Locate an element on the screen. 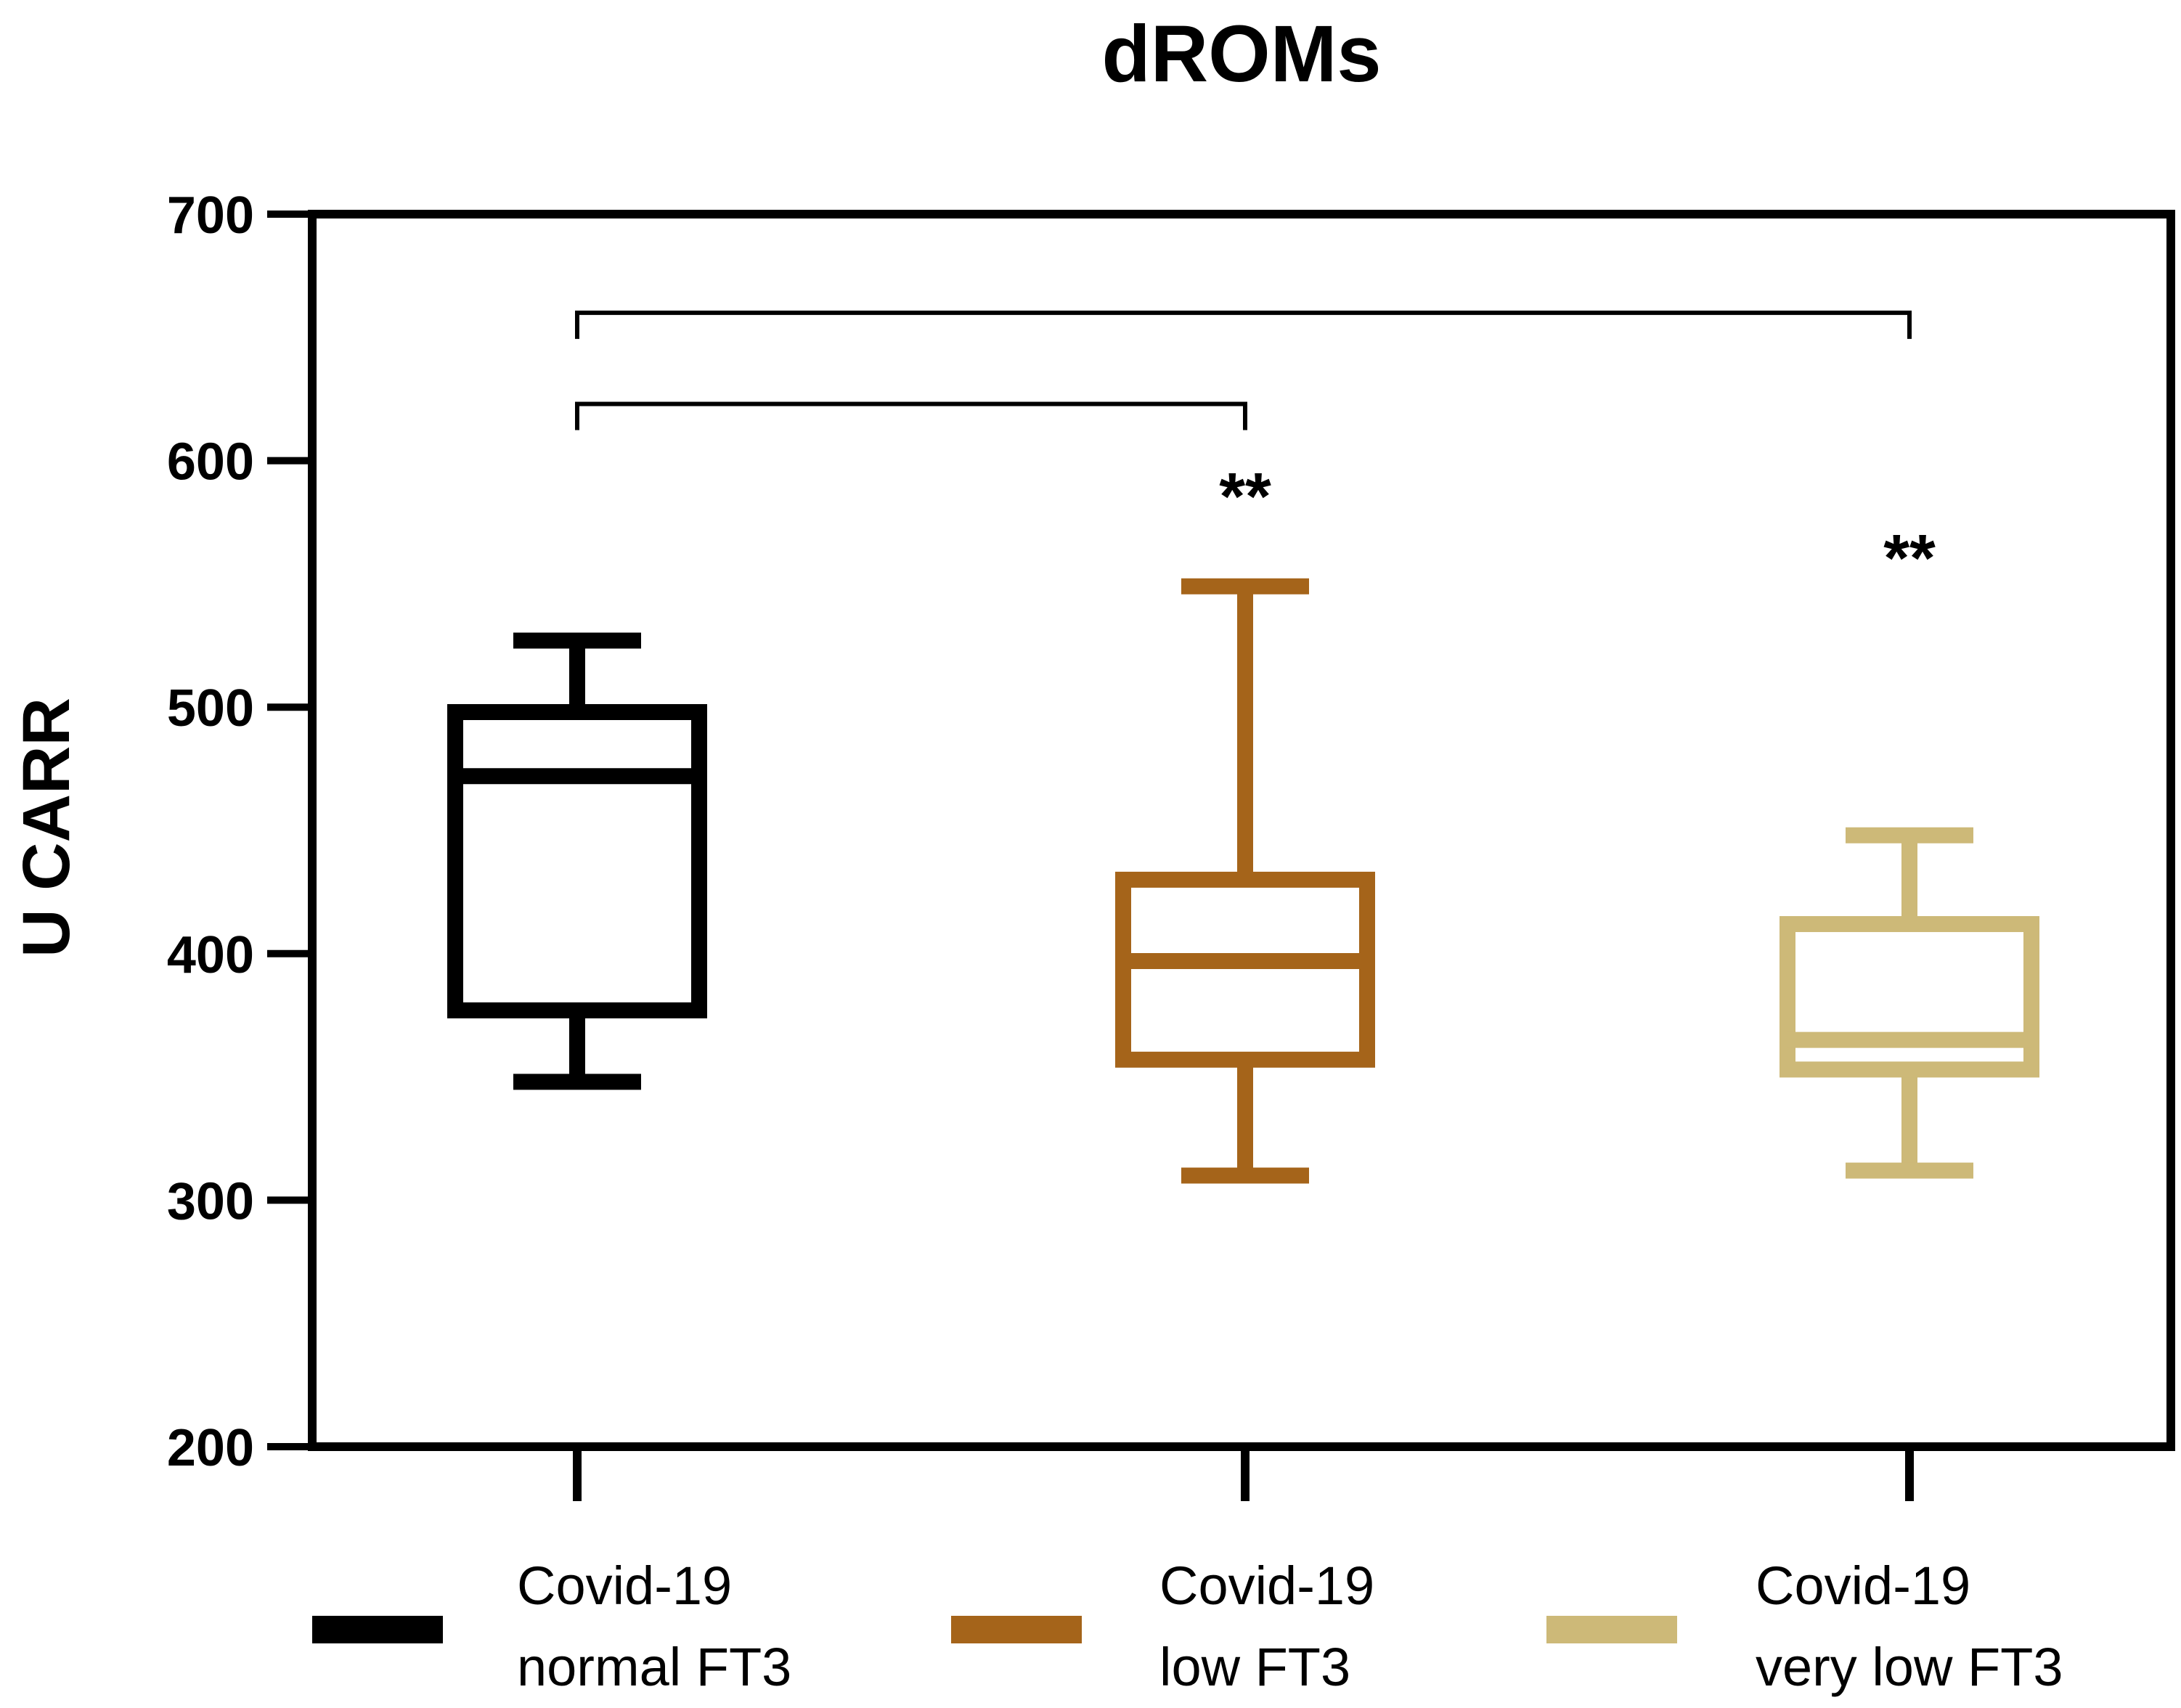 The width and height of the screenshot is (2181, 1708). y-axis-ticks: 200 300 400 500 600 700 is located at coordinates (239, 832).